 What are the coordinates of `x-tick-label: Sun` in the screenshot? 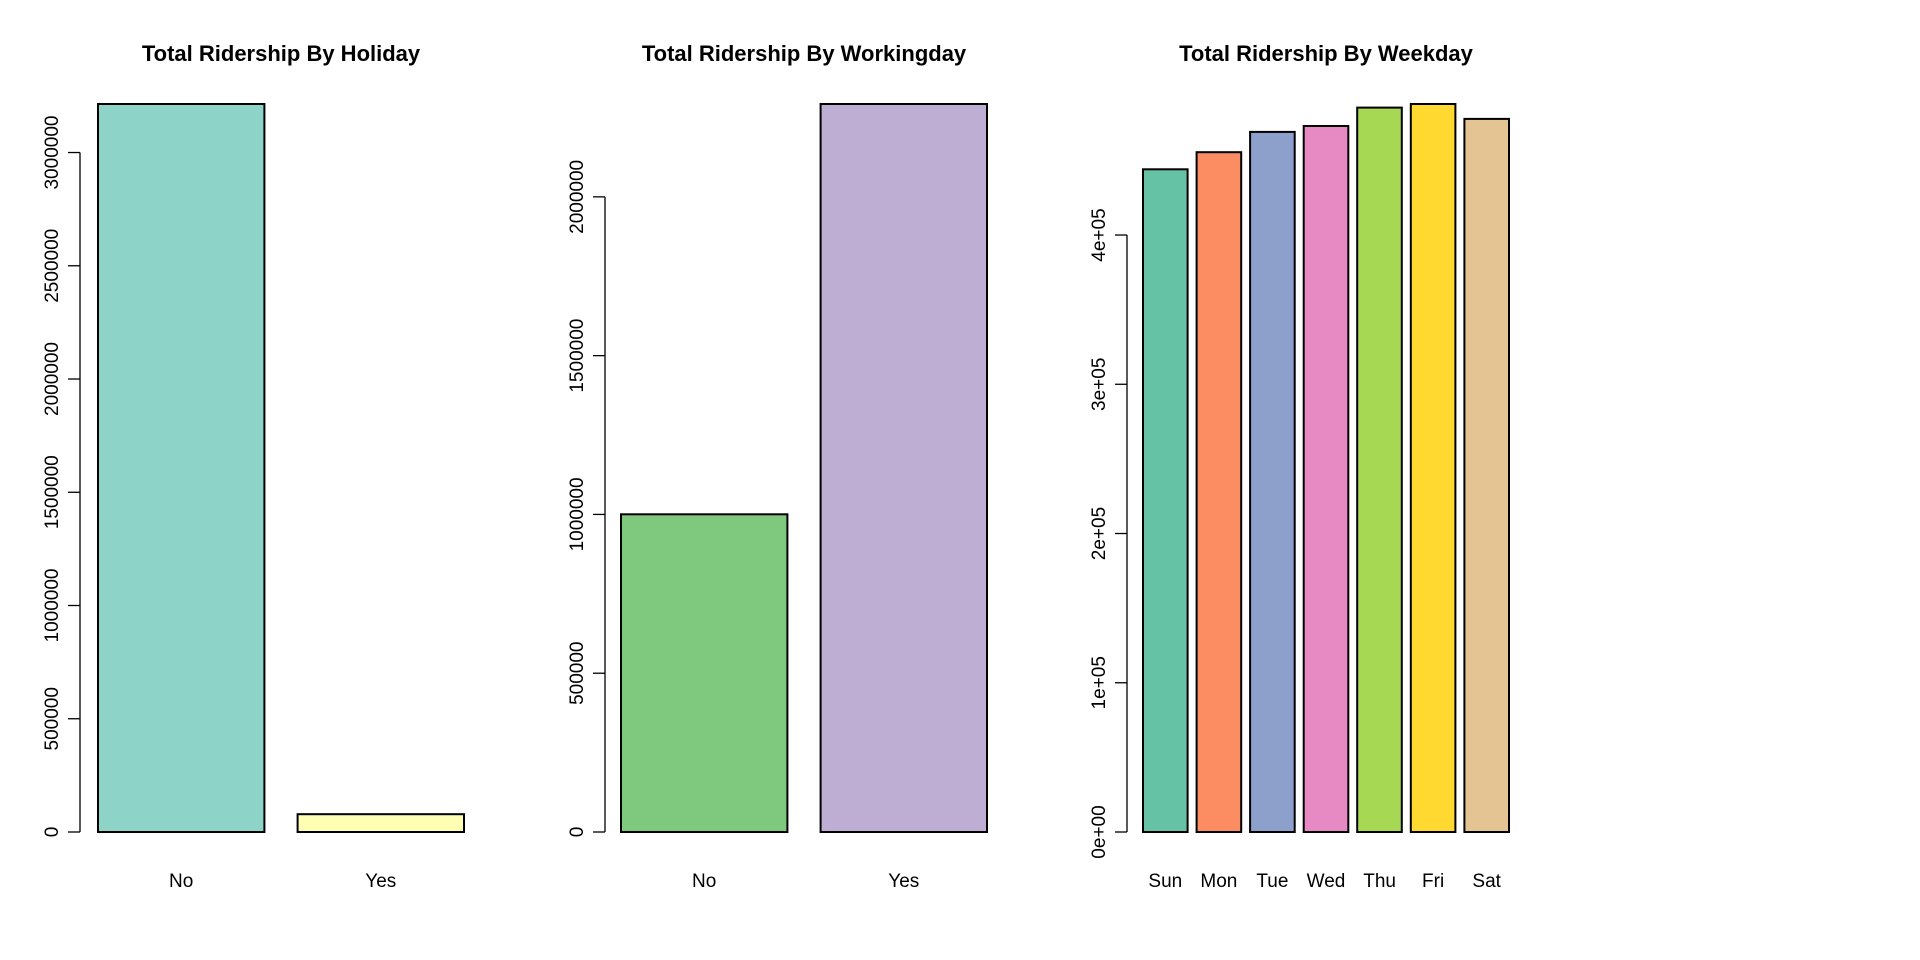 It's located at (1165, 881).